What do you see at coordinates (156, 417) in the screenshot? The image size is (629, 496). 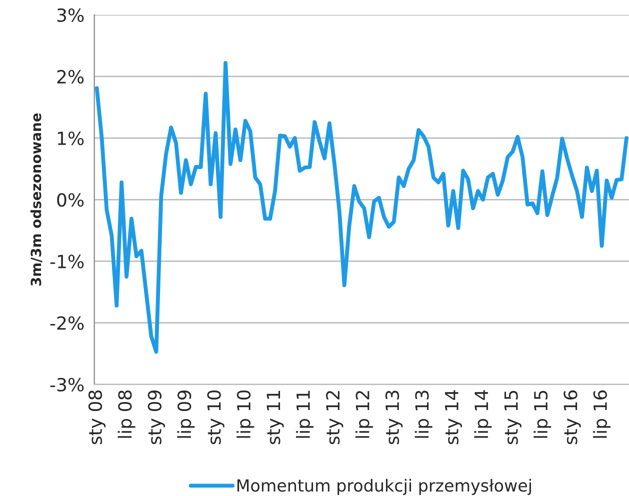 I see `x-tick-label: sty 09` at bounding box center [156, 417].